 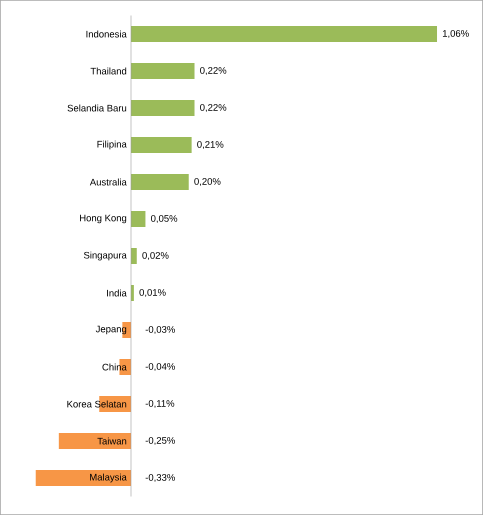 I want to click on data-label: -0,11%, so click(x=160, y=404).